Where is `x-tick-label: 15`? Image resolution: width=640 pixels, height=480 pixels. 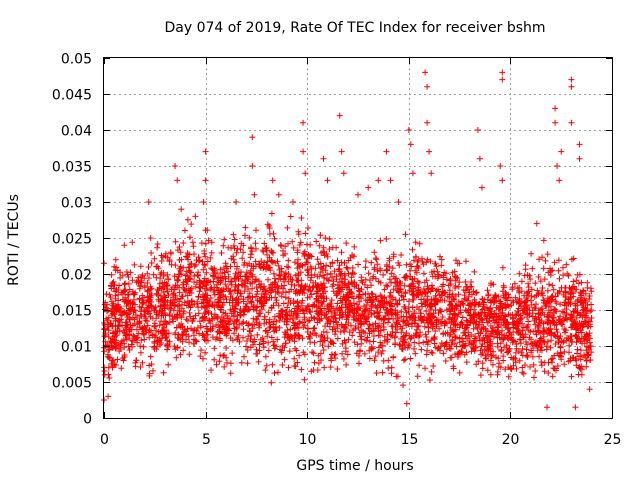
x-tick-label: 15 is located at coordinates (410, 440).